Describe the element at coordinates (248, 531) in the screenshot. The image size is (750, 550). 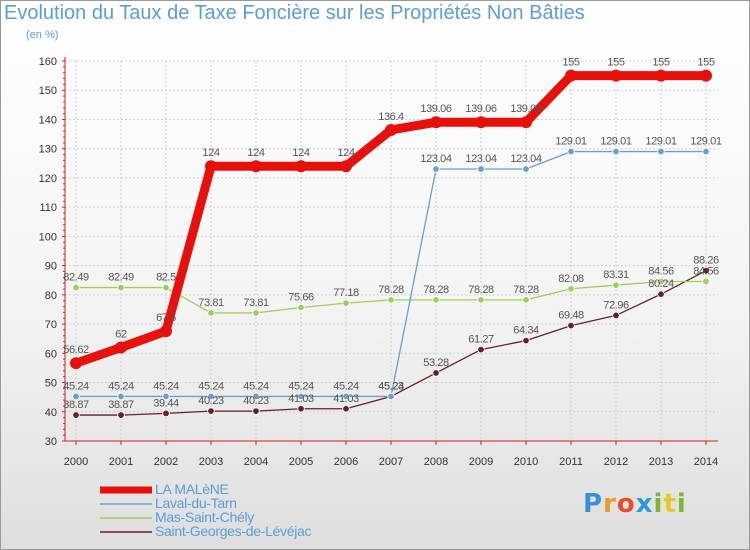
I see `legend-item: Saint-Georges-de-Lévéjac` at that location.